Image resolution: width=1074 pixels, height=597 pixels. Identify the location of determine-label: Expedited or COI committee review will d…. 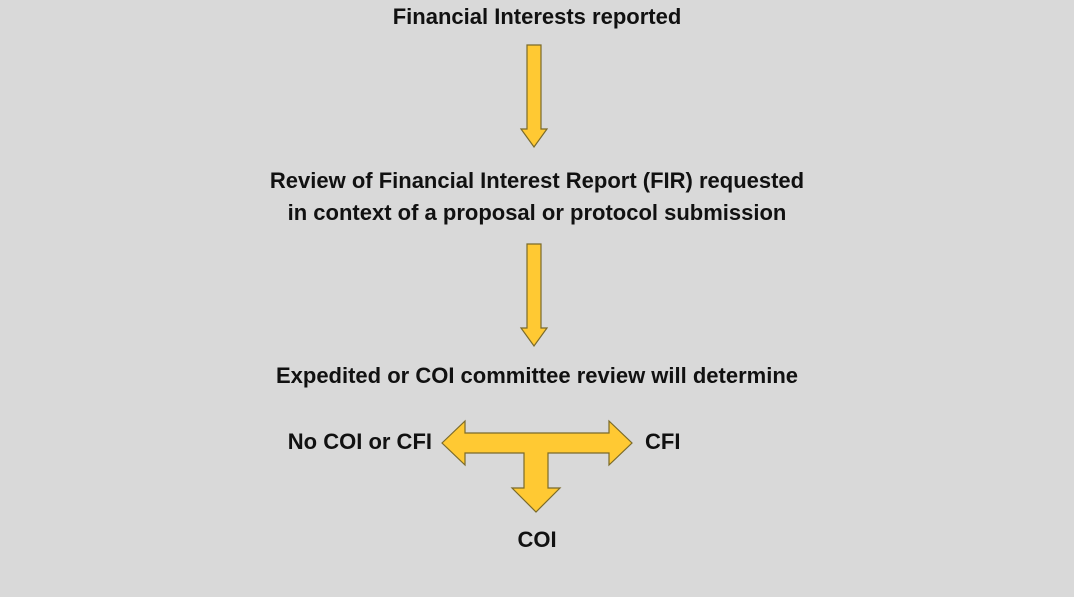
(537, 375).